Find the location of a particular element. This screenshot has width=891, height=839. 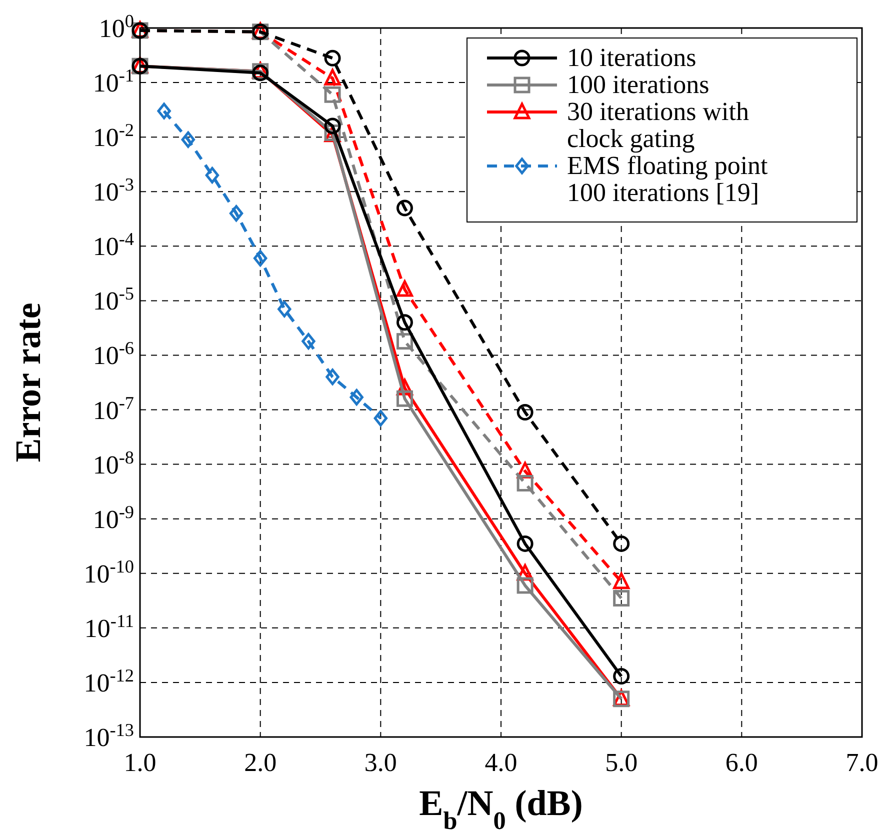

y-tick-label: 10$^{-11}$ is located at coordinates (109, 626).